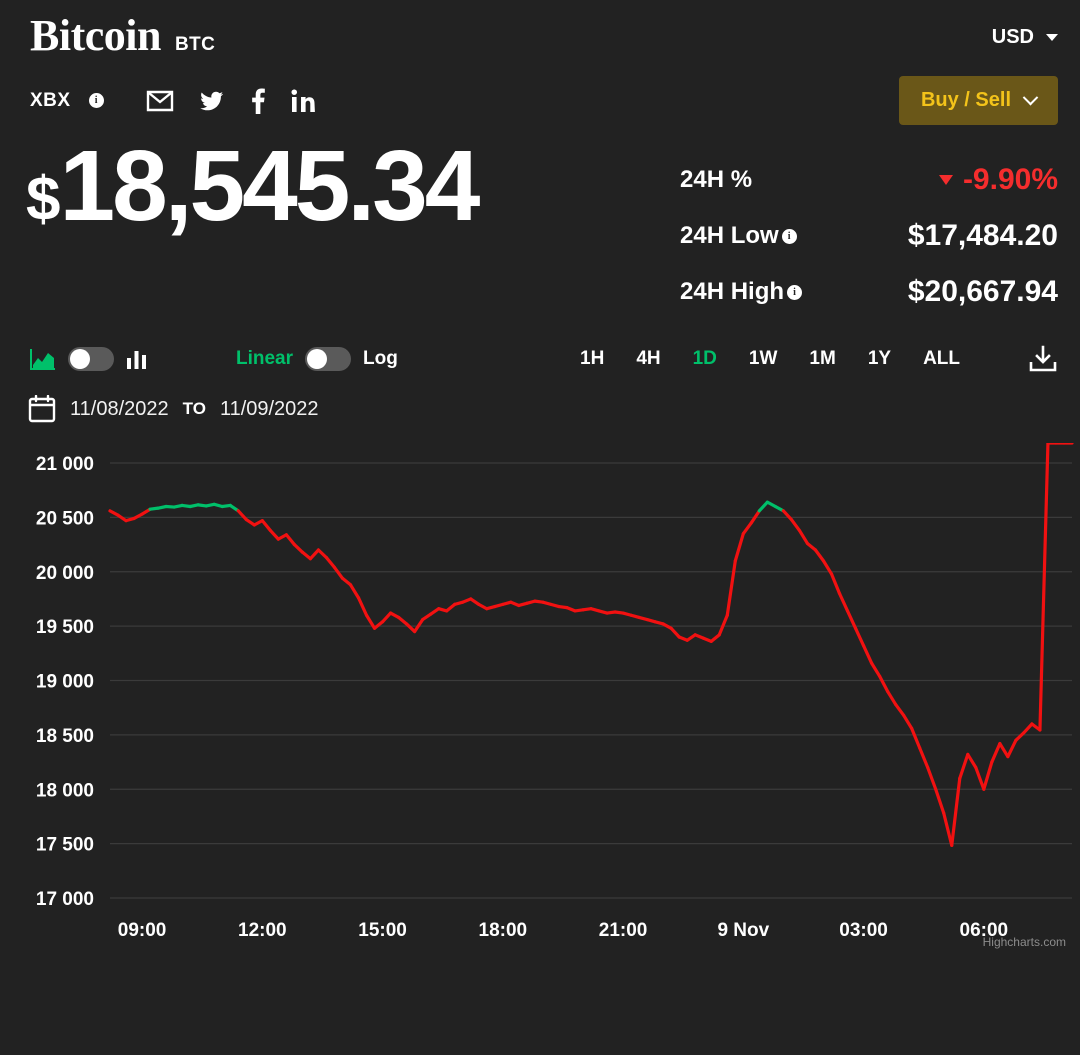  I want to click on range-1w: 1W, so click(763, 358).